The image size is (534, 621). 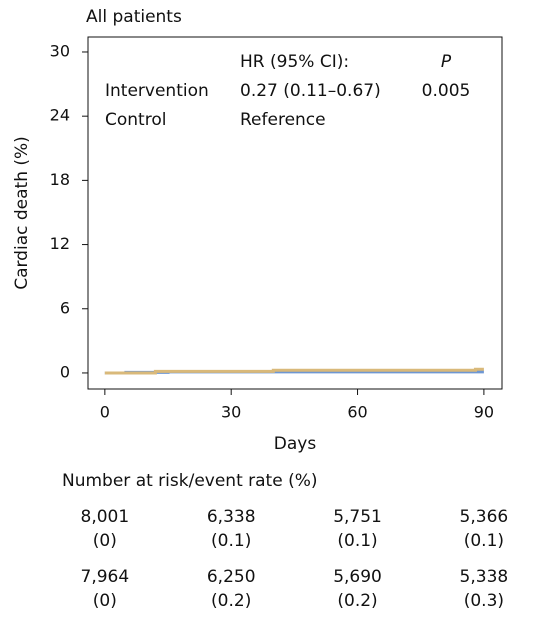 What do you see at coordinates (134, 17) in the screenshot?
I see `chart-title: All patients` at bounding box center [134, 17].